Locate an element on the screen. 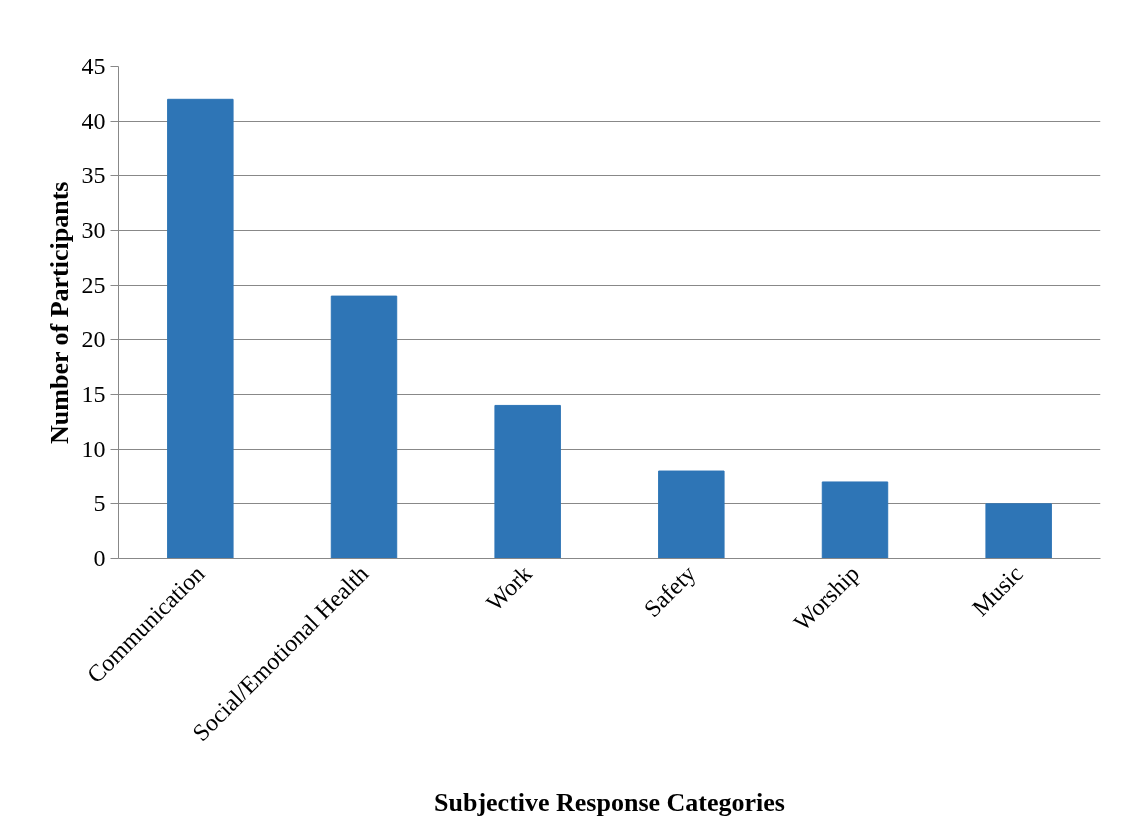 This screenshot has width=1124, height=832. x-tick-label: Work is located at coordinates (509, 588).